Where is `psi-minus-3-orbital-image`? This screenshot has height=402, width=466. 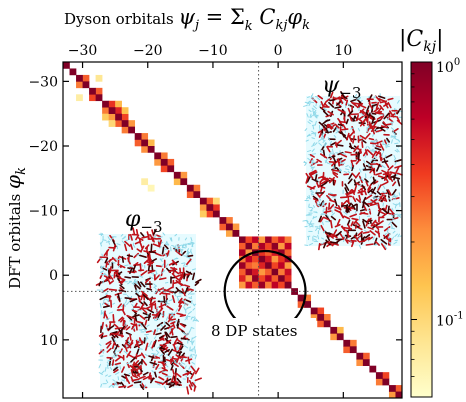
psi-minus-3-orbital-image is located at coordinates (352, 171).